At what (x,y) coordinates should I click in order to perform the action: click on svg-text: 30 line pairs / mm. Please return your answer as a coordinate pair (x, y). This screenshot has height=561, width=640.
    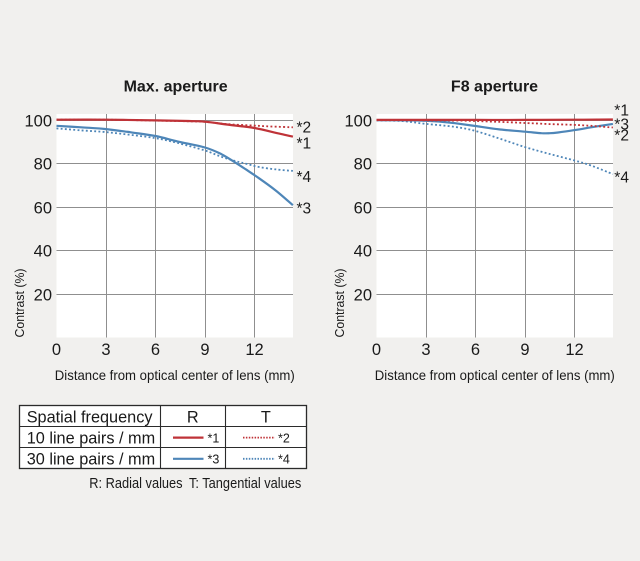
    Looking at the image, I should click on (91, 460).